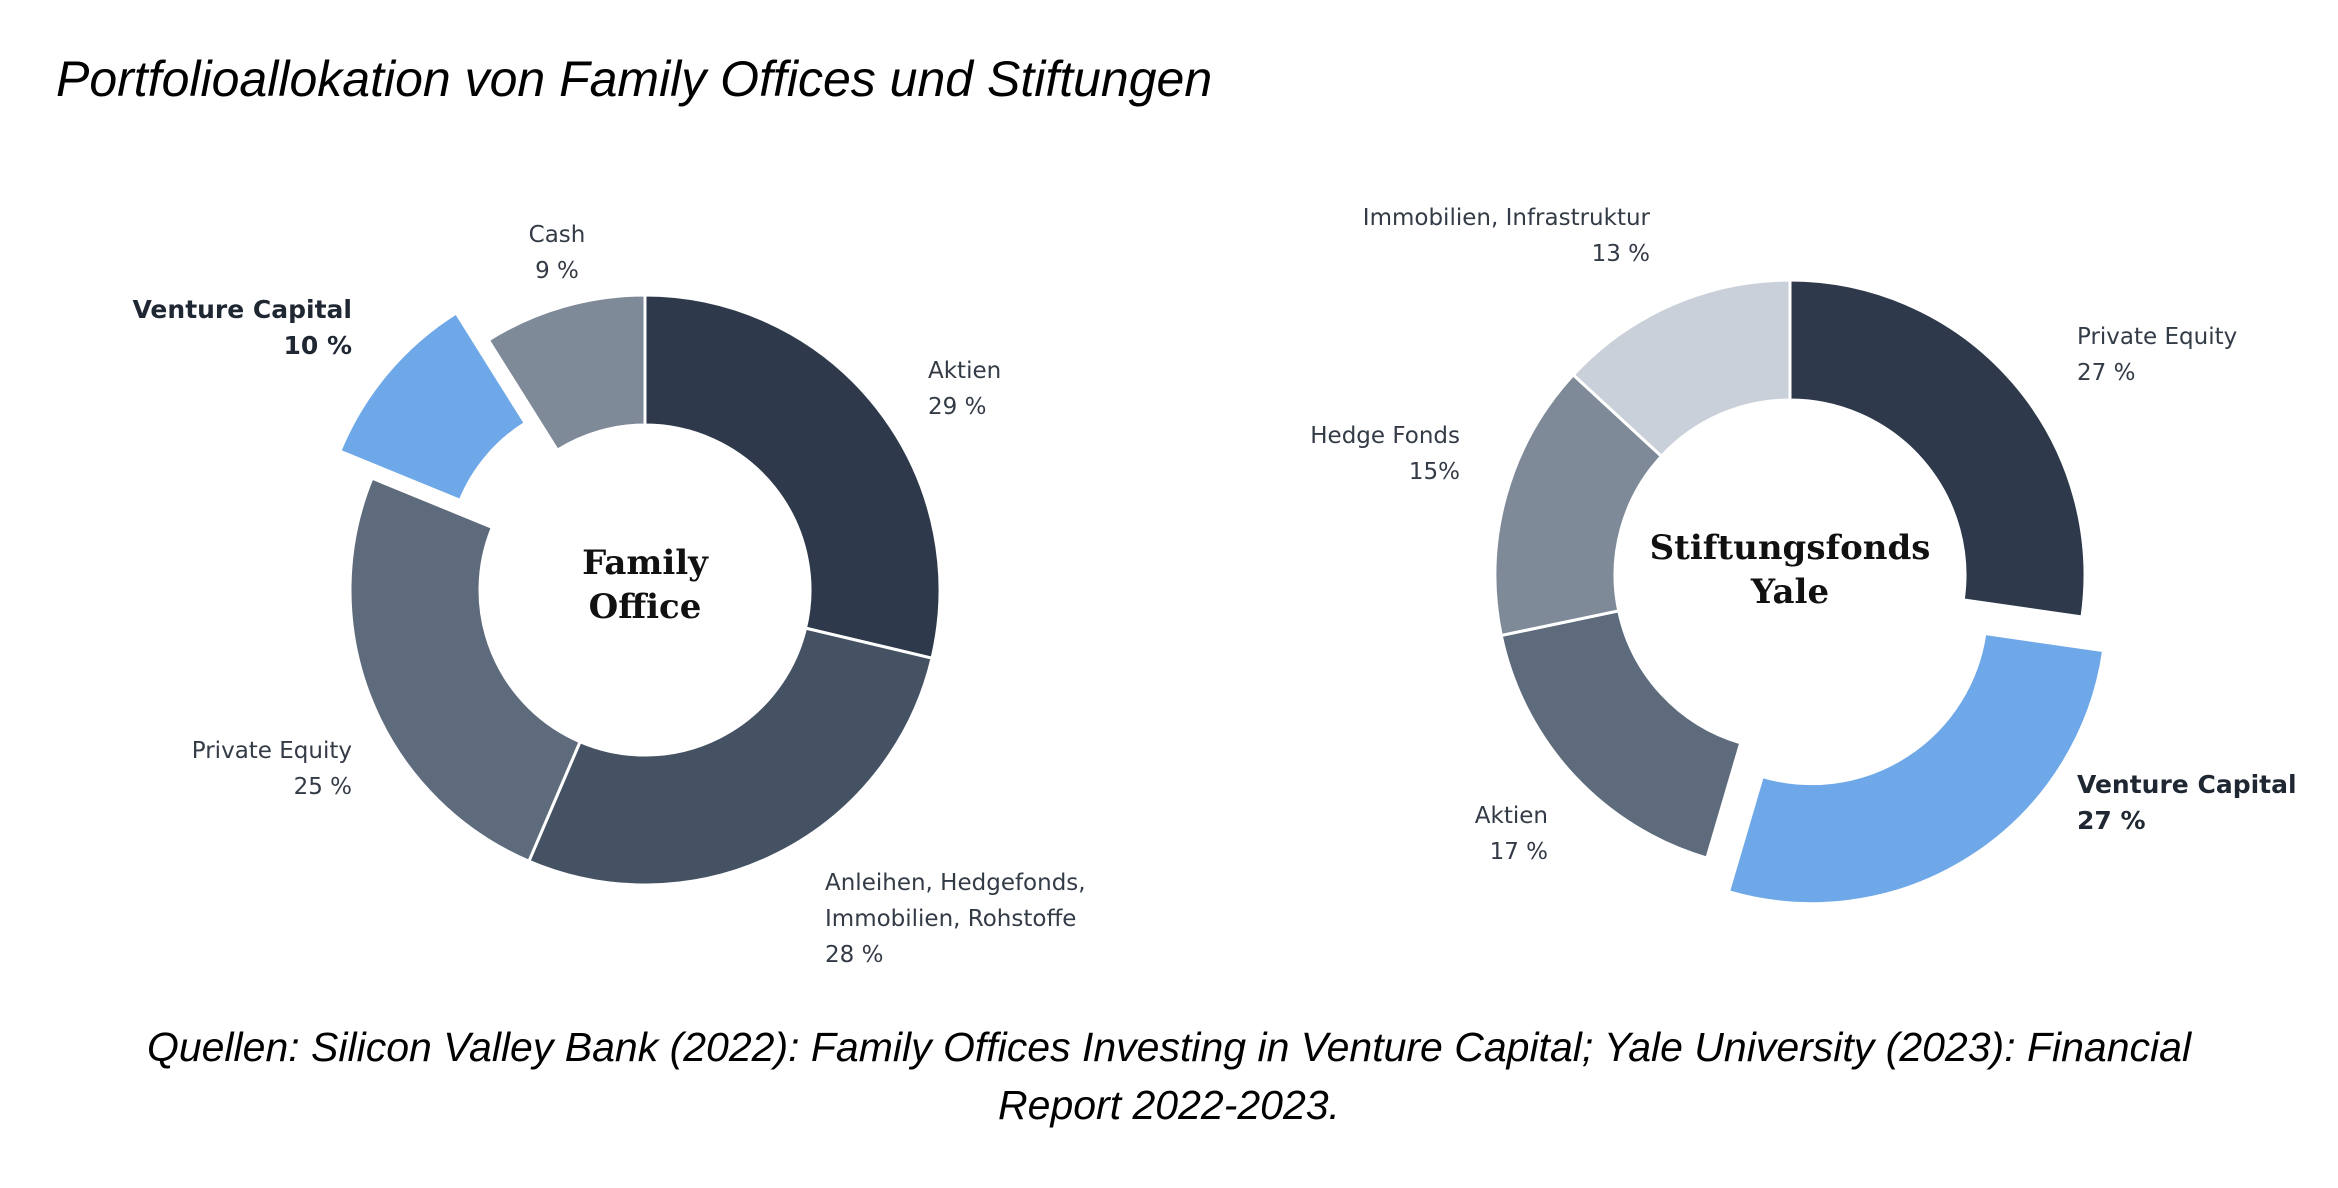 This screenshot has height=1188, width=2338. What do you see at coordinates (1789, 592) in the screenshot?
I see `chart-1-center-label-1: Yale` at bounding box center [1789, 592].